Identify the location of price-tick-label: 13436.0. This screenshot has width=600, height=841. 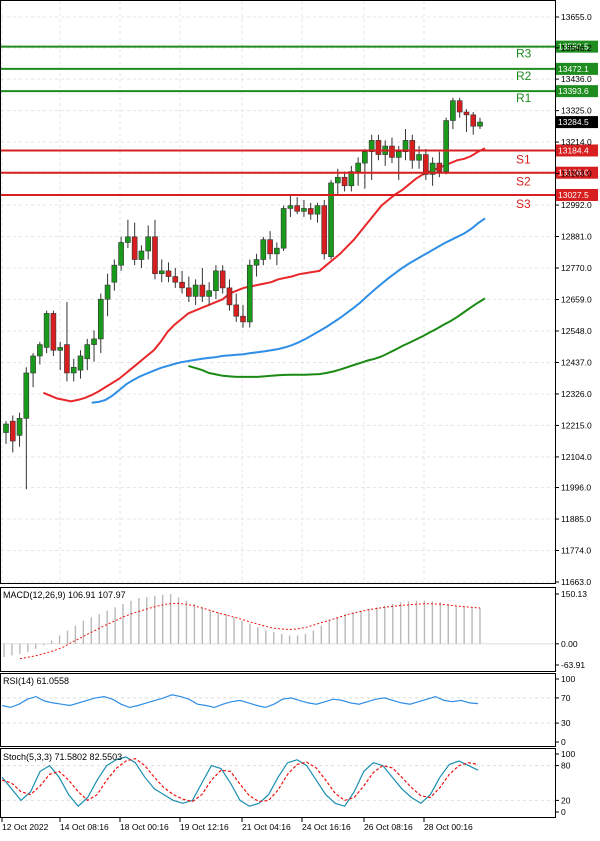
(576, 79).